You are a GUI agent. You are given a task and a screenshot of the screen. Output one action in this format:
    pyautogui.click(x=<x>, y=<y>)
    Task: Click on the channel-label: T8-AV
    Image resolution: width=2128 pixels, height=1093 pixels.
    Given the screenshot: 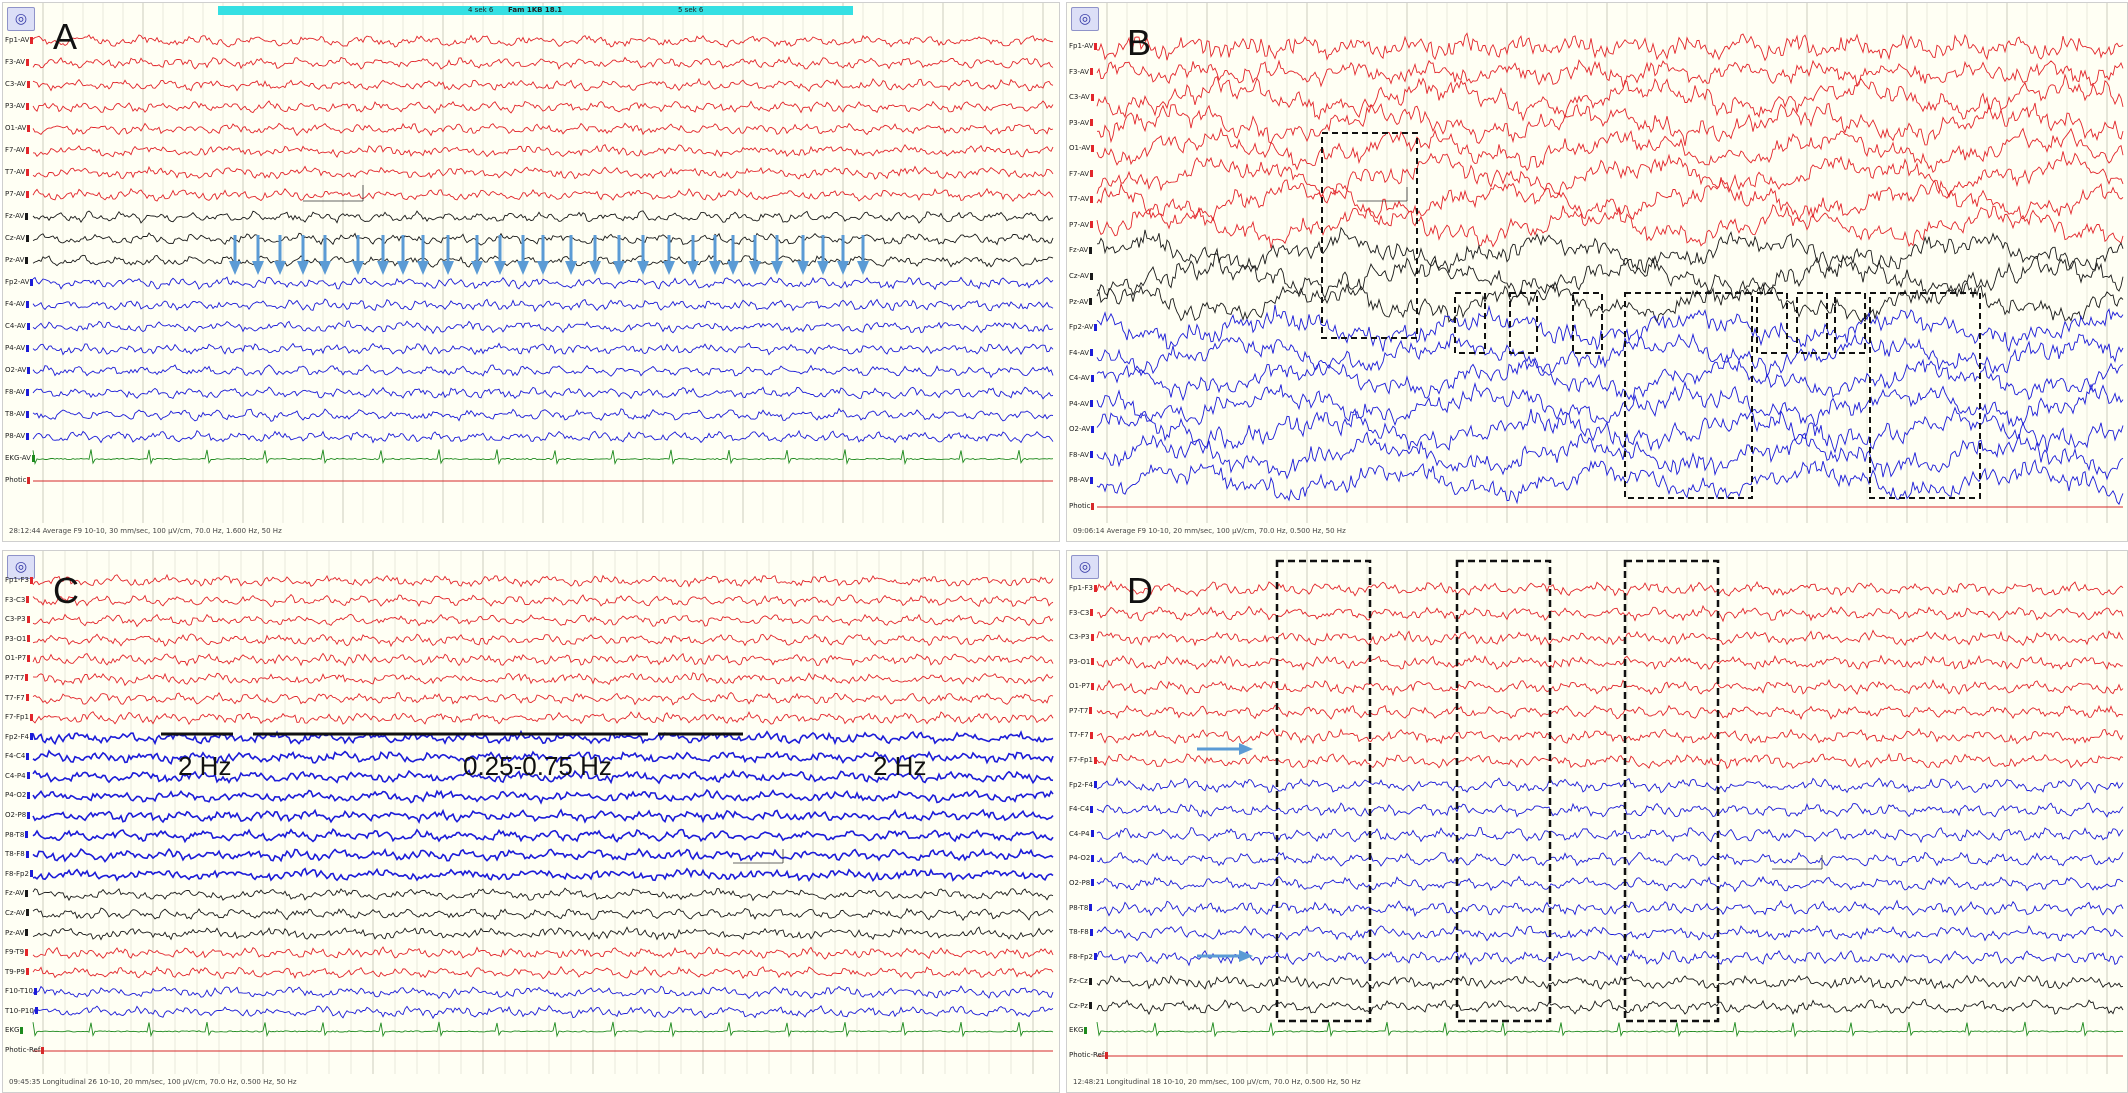 What is the action you would take?
    pyautogui.click(x=17, y=414)
    